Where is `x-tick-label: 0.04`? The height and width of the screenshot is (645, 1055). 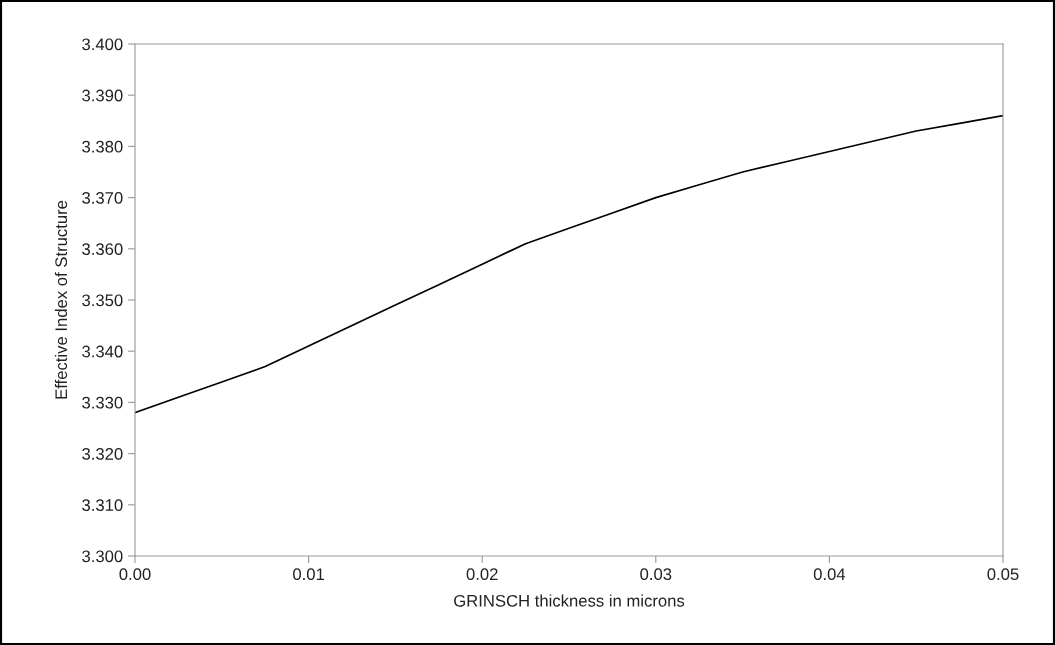
x-tick-label: 0.04 is located at coordinates (829, 574).